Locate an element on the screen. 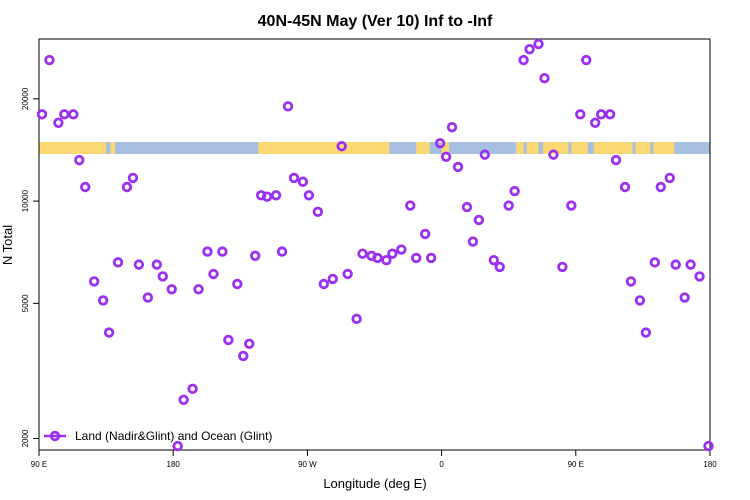 The width and height of the screenshot is (750, 500). x-axis: 90 E 180 90 W 0 90 E 180 is located at coordinates (374, 459).